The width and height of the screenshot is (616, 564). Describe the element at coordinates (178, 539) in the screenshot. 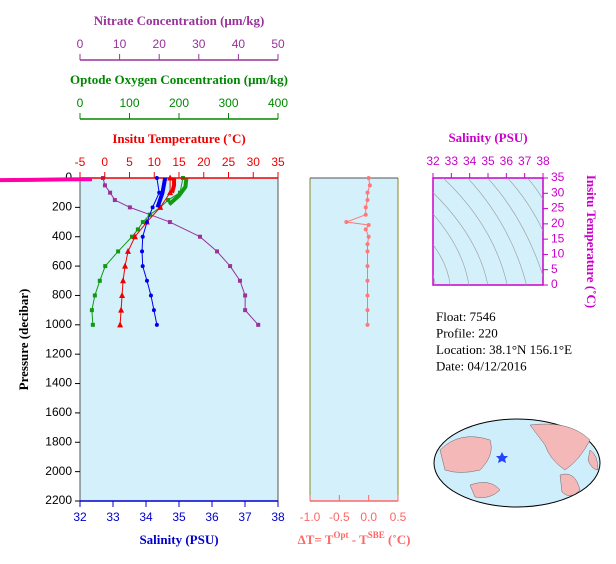

I see `x-axis-title: Salinity (PSU)` at that location.